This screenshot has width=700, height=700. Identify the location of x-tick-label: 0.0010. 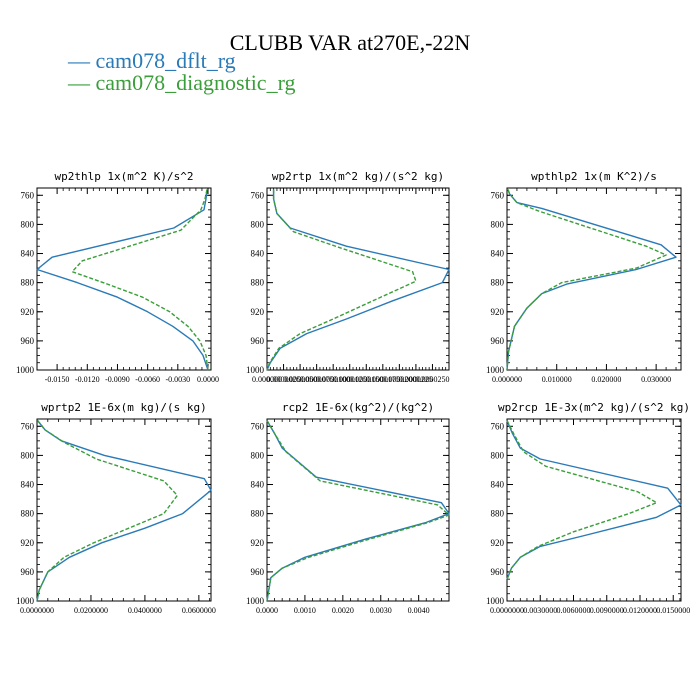
(305, 610).